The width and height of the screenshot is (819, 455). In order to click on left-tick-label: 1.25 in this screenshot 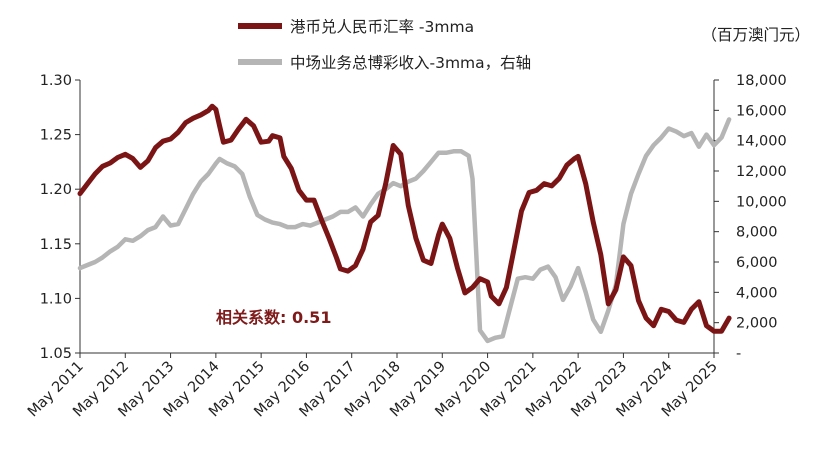, I will do `click(56, 136)`.